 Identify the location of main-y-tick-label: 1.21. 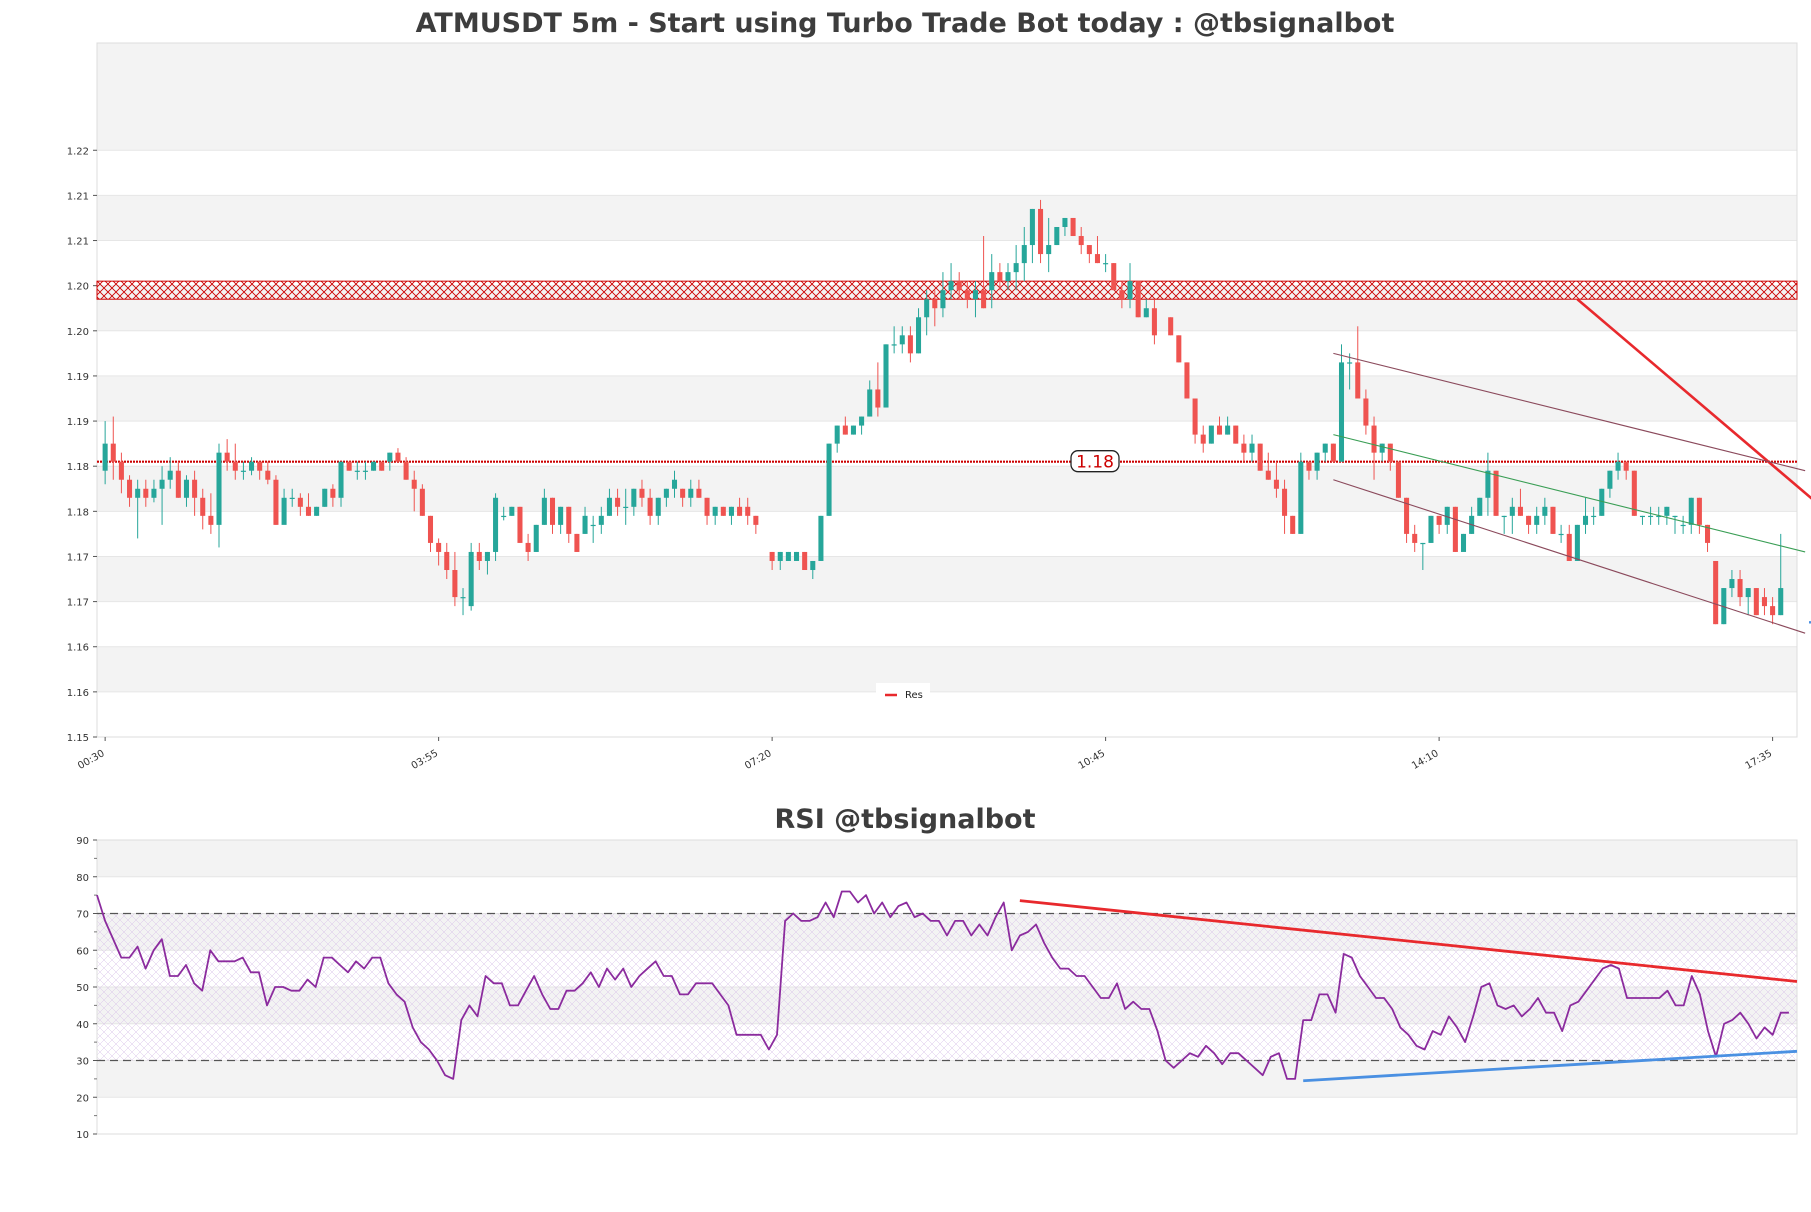
(78, 196).